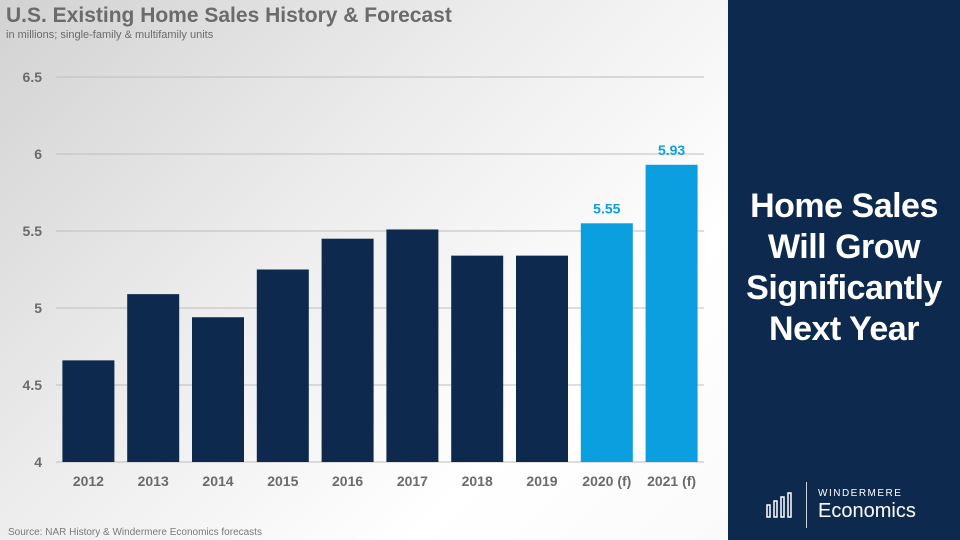 This screenshot has width=960, height=540. What do you see at coordinates (844, 288) in the screenshot?
I see `headline-line: Significantly` at bounding box center [844, 288].